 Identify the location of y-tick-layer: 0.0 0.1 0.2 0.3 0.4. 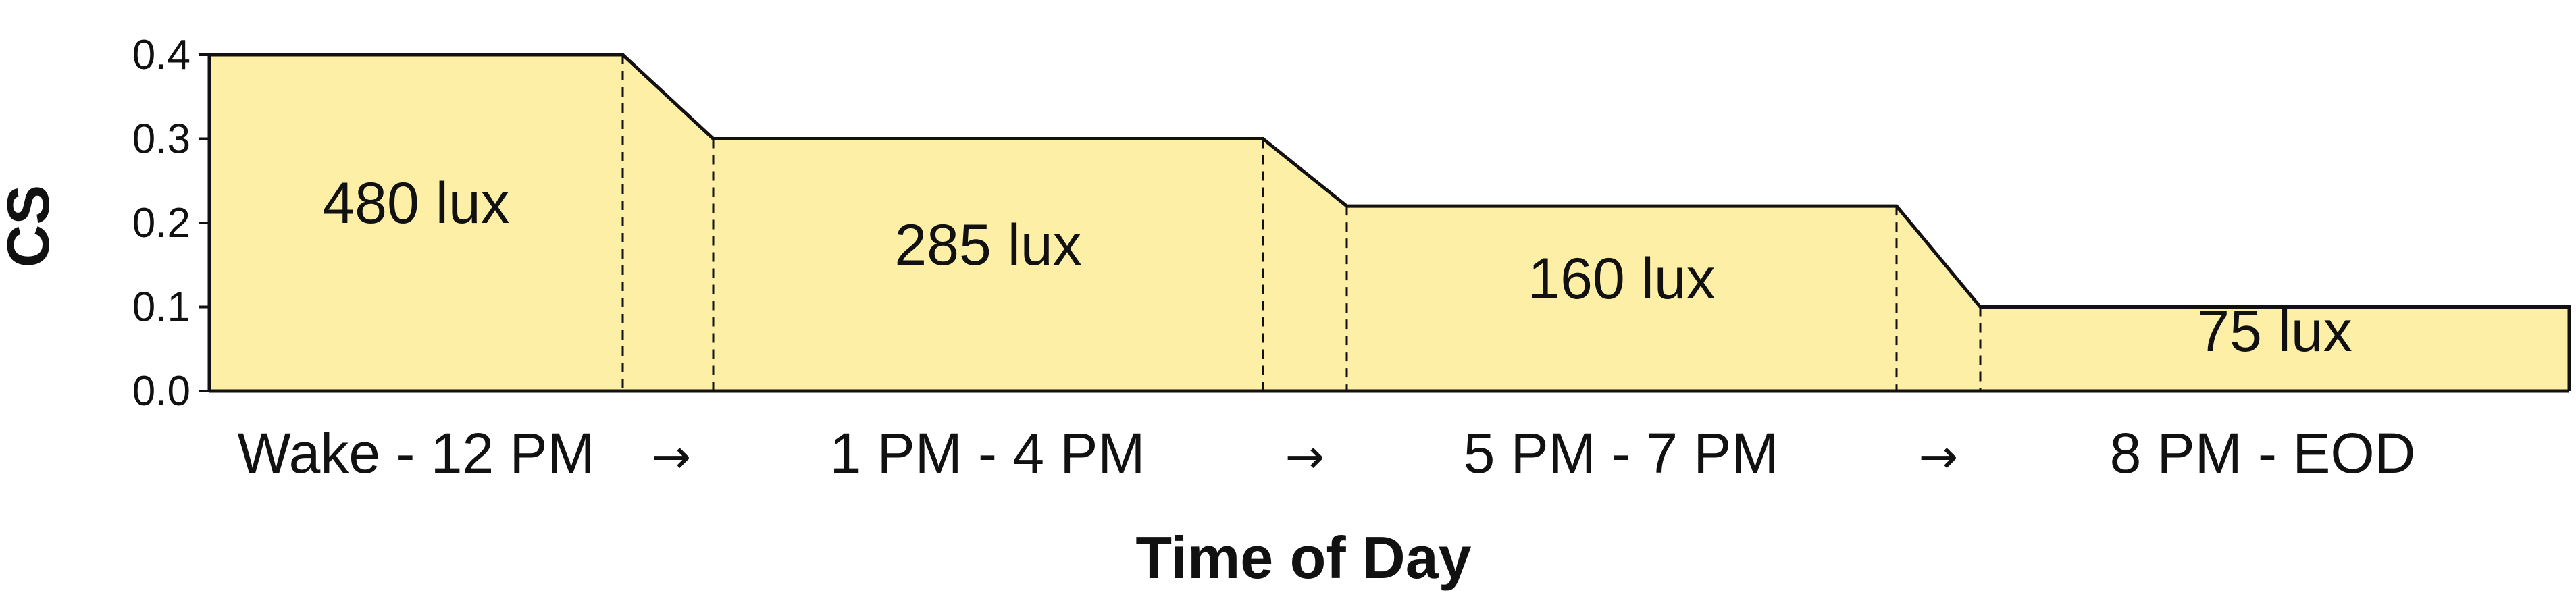
(170, 224).